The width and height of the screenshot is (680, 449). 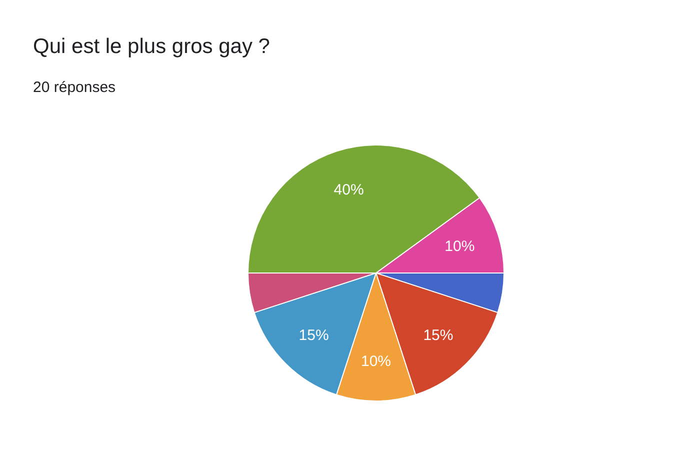 I want to click on text: 20 réponses, so click(x=74, y=87).